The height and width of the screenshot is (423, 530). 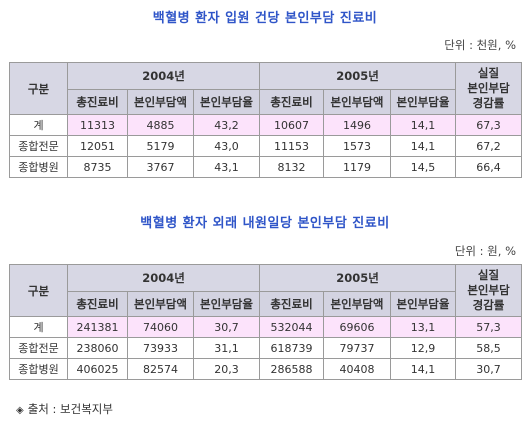 I want to click on table2-header-2004: 2004년, so click(x=163, y=278).